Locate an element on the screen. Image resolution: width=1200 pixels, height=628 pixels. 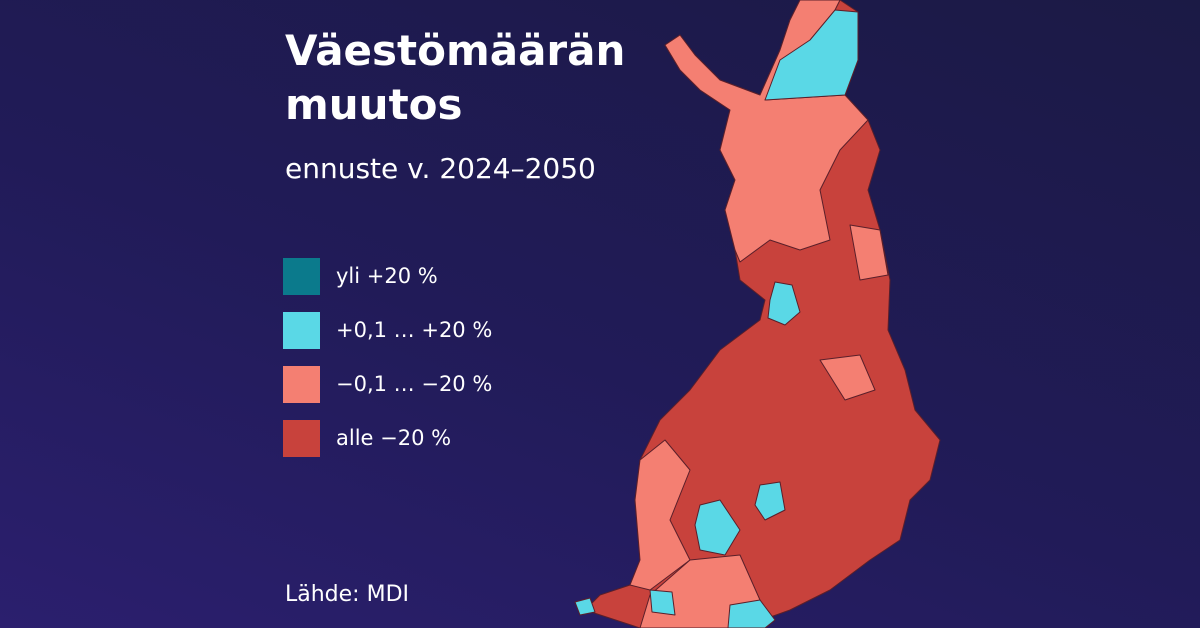
legend-label: −0,1 … −20 % is located at coordinates (414, 384).